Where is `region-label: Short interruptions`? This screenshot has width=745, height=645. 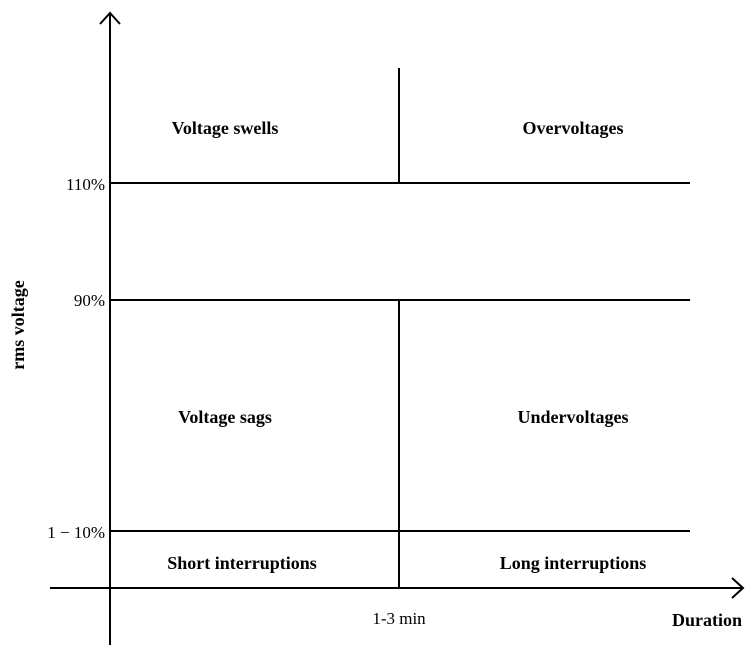
region-label: Short interruptions is located at coordinates (242, 563).